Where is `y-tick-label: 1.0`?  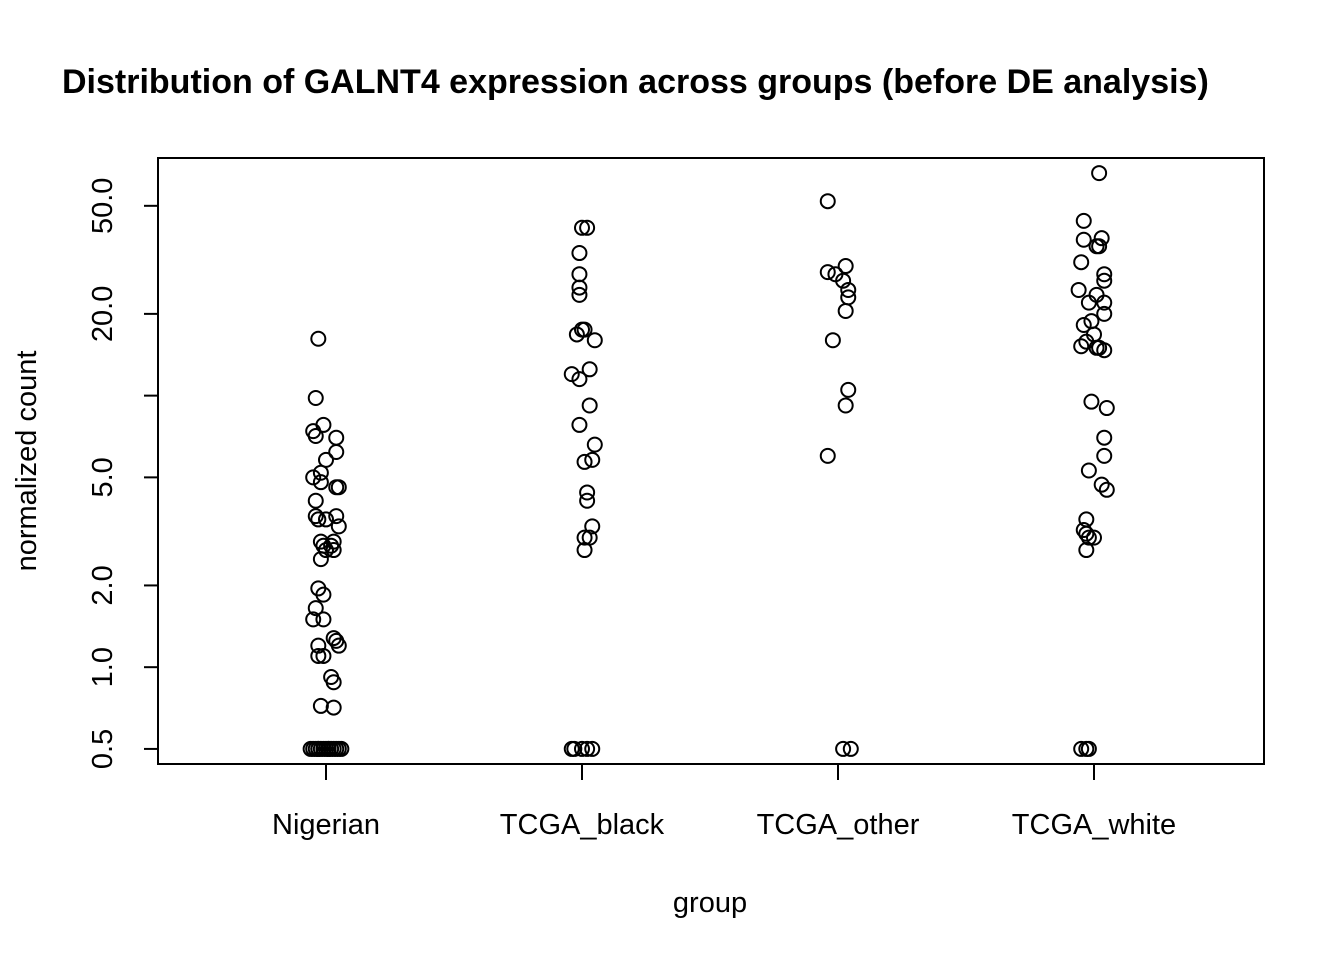
y-tick-label: 1.0 is located at coordinates (103, 667).